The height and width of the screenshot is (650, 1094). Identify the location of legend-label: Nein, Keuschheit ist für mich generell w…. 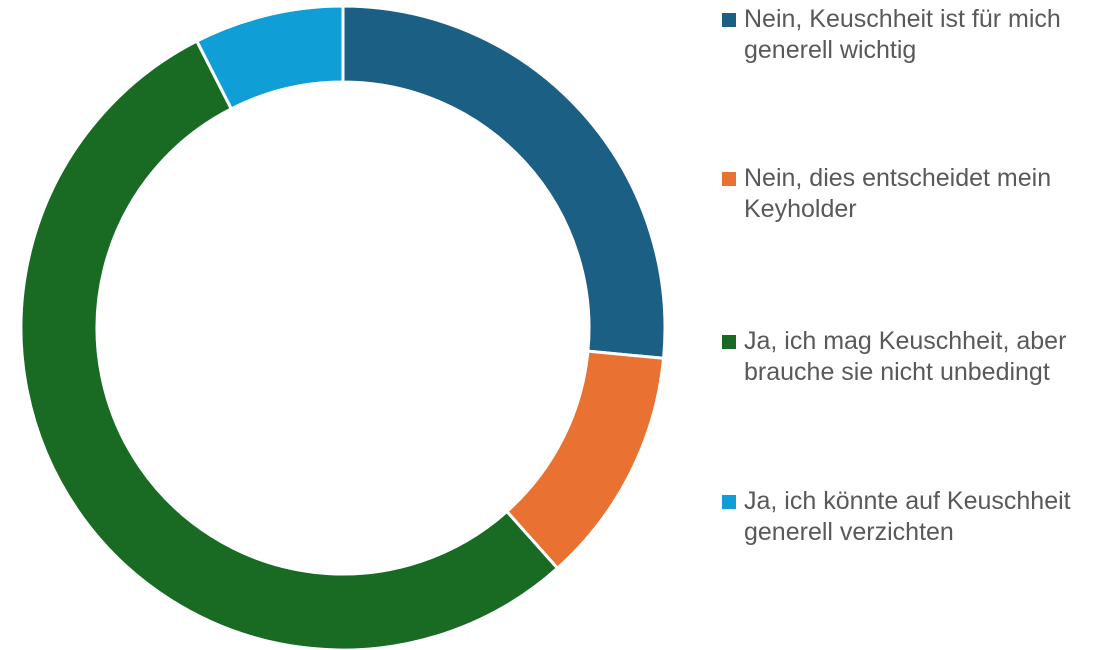
(902, 34).